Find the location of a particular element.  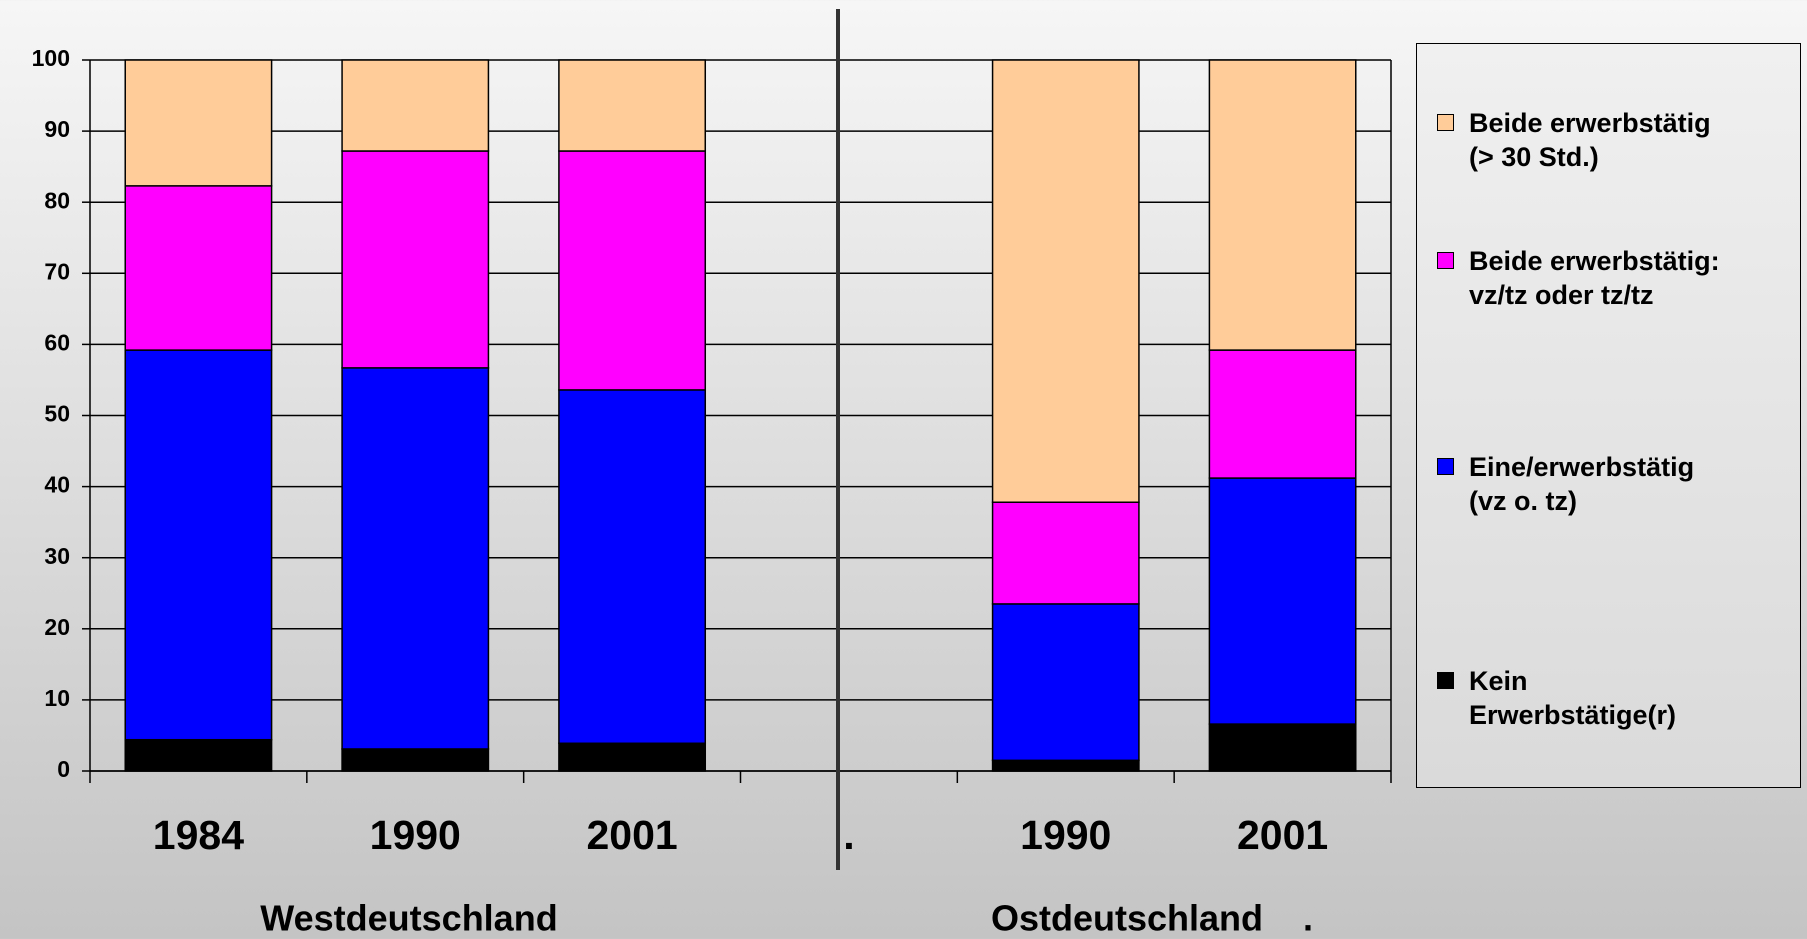

x-tick-label: . is located at coordinates (848, 835).